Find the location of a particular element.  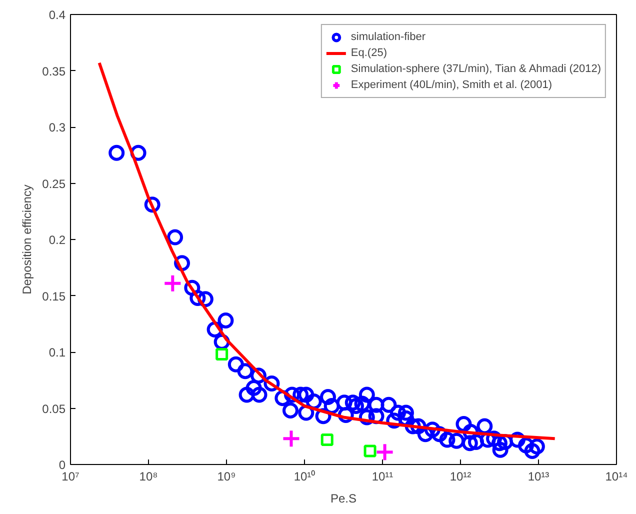

x-tick-label: 10¹⁰ is located at coordinates (305, 477).